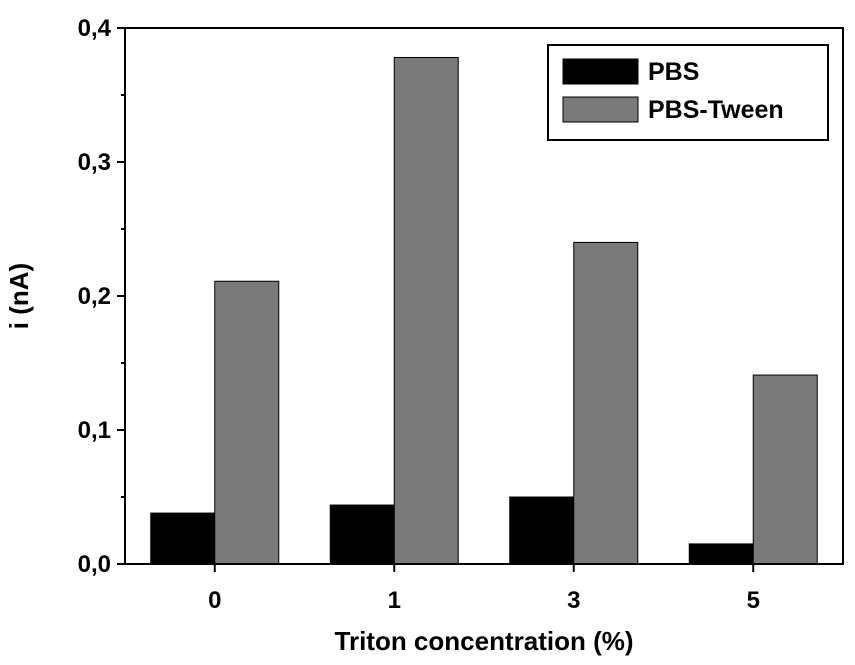  Describe the element at coordinates (95, 28) in the screenshot. I see `y-tick-label: 0,4` at that location.